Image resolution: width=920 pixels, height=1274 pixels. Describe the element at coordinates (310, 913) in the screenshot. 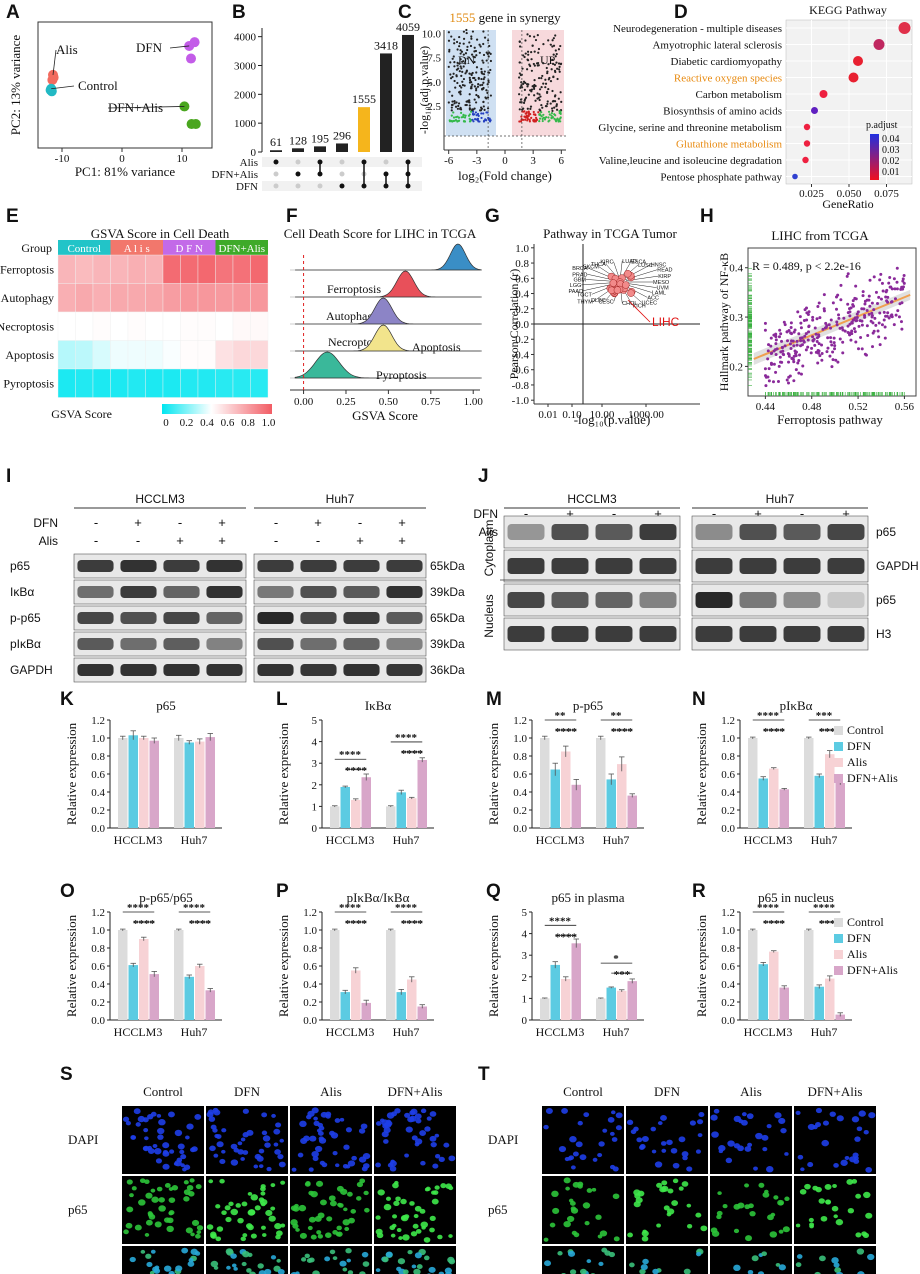

I see `bar-ytick: 1.2` at that location.